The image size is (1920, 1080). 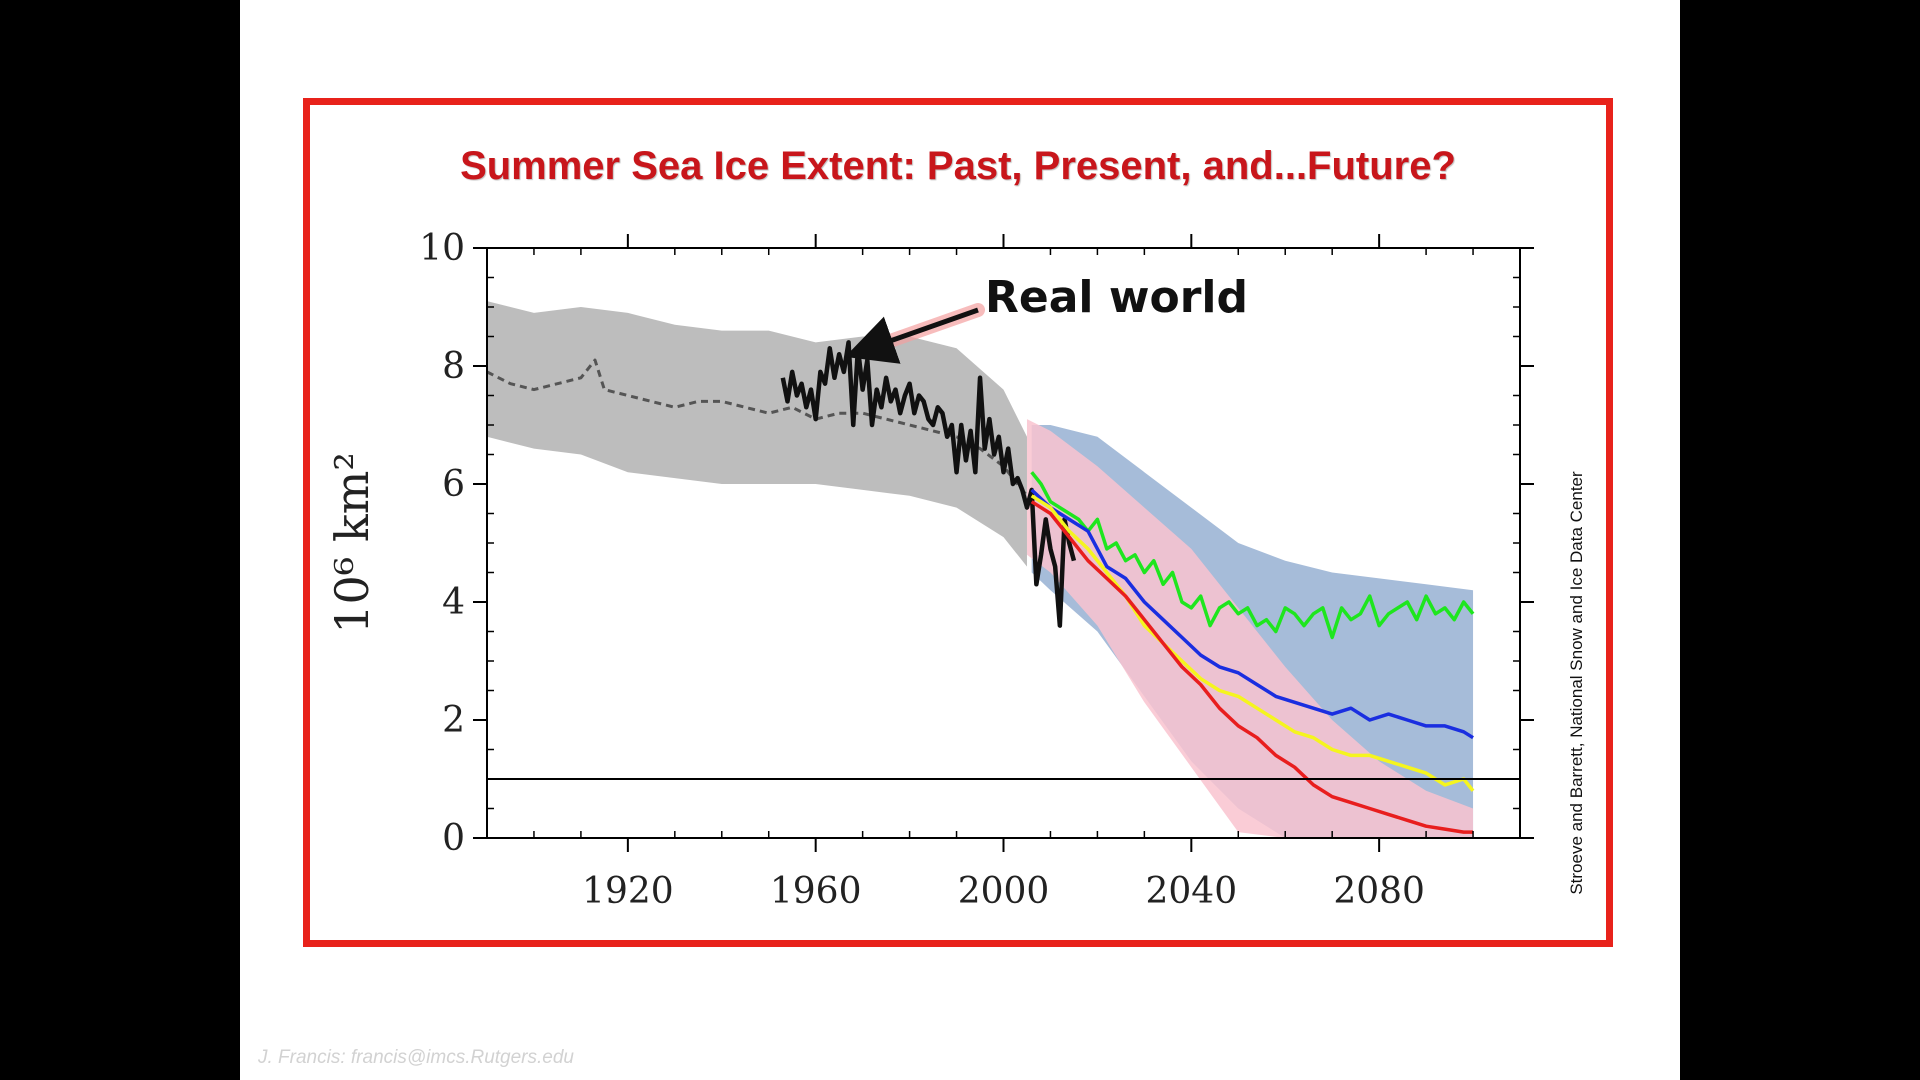 I want to click on y-tick-label: 4, so click(x=453, y=602).